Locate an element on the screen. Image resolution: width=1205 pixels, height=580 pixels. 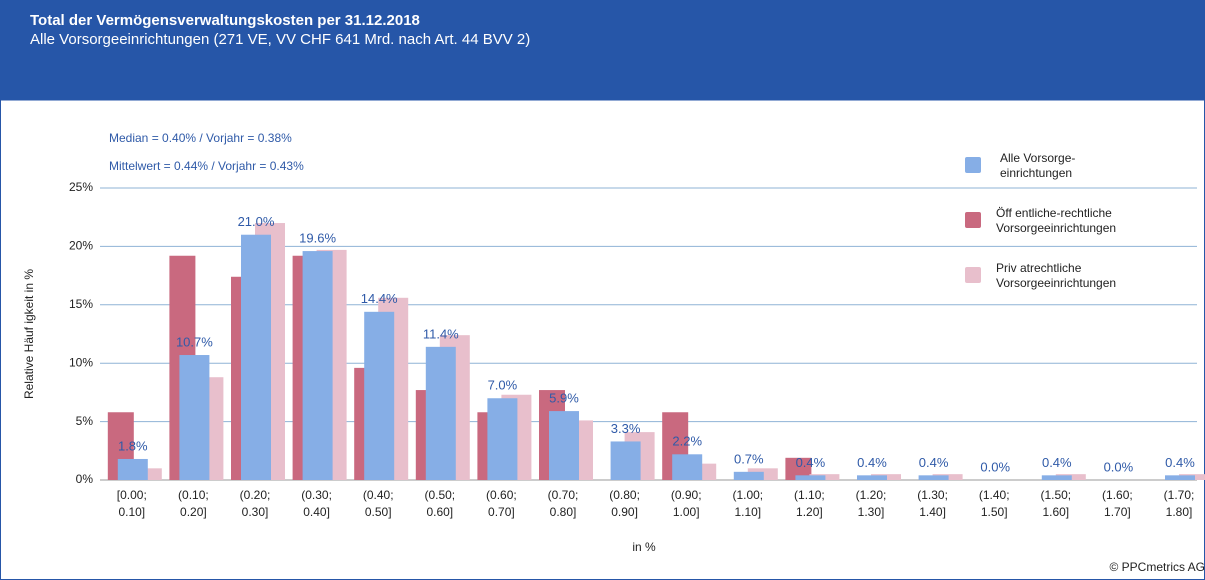
data-label: 21.0% is located at coordinates (256, 221).